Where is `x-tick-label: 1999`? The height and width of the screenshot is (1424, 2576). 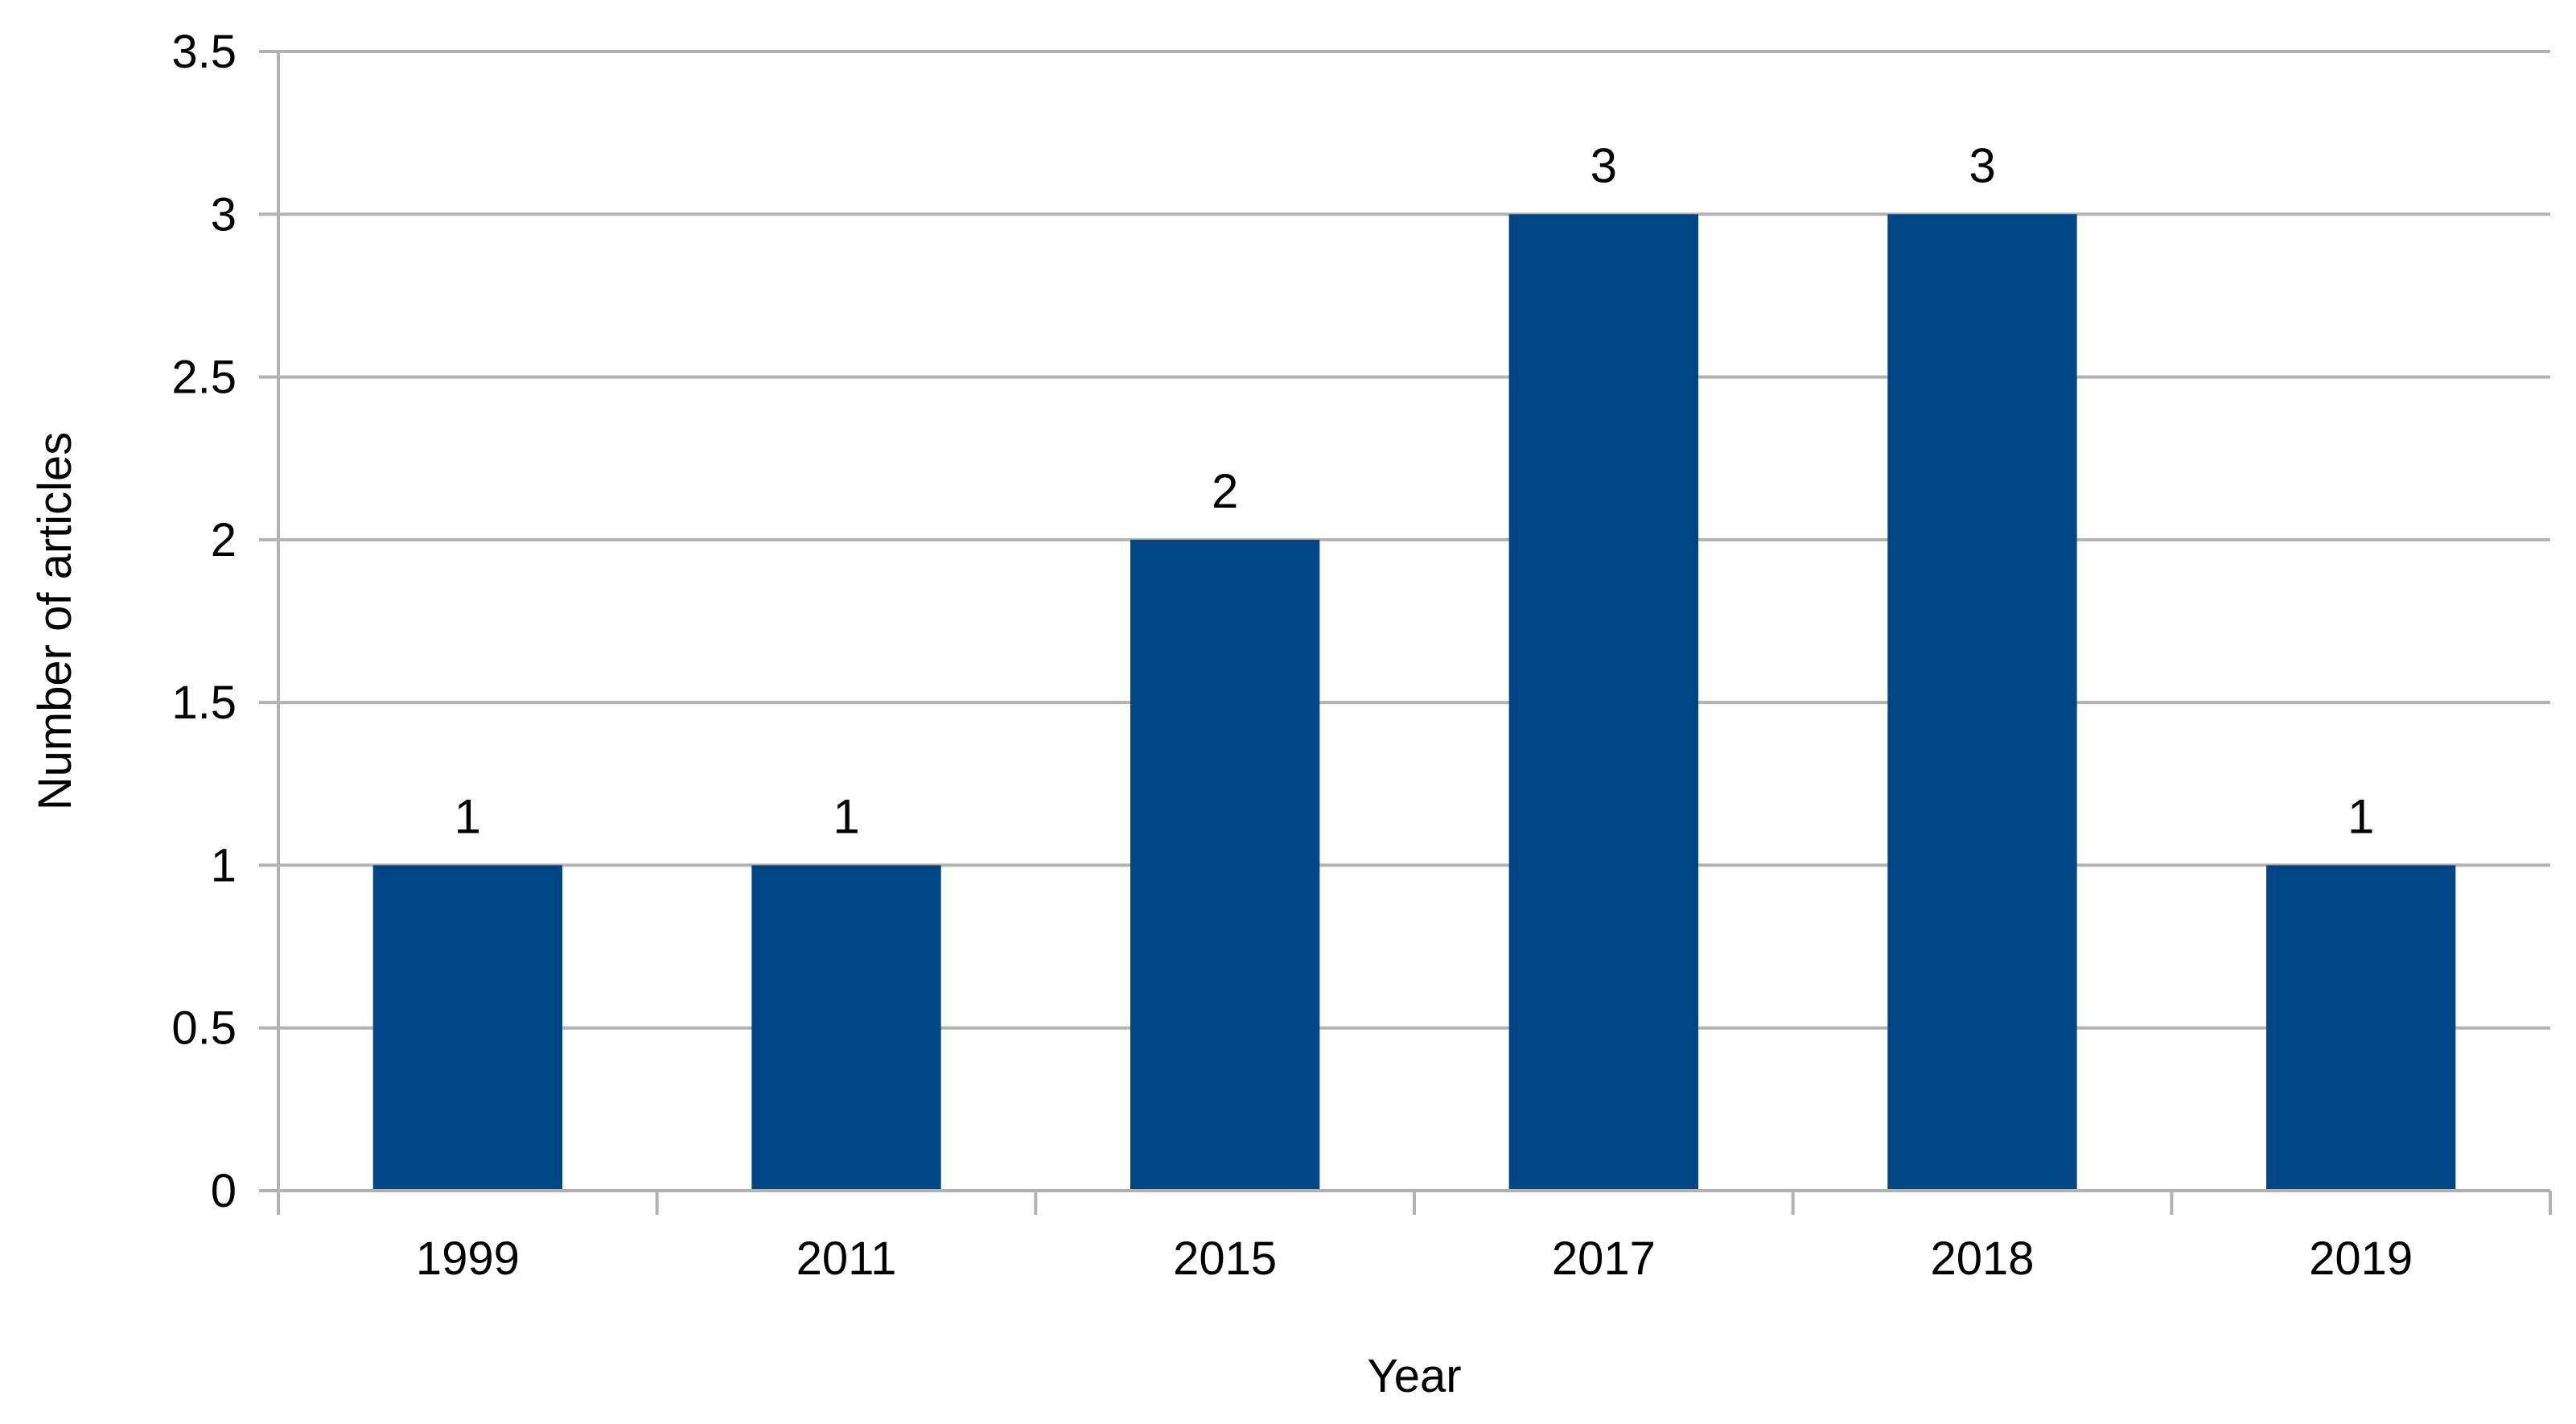 x-tick-label: 1999 is located at coordinates (468, 1259).